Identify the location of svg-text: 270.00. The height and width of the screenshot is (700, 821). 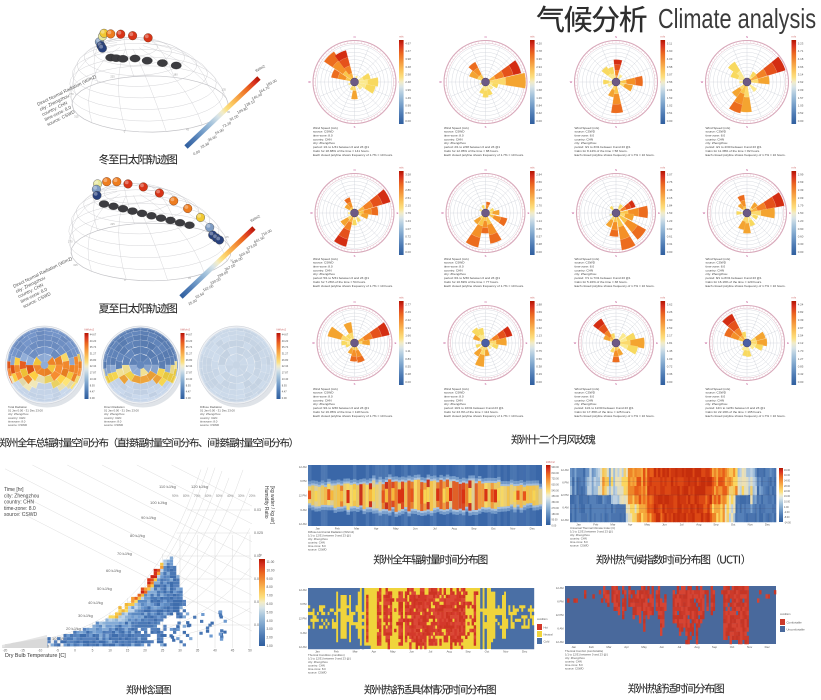
(556, 508).